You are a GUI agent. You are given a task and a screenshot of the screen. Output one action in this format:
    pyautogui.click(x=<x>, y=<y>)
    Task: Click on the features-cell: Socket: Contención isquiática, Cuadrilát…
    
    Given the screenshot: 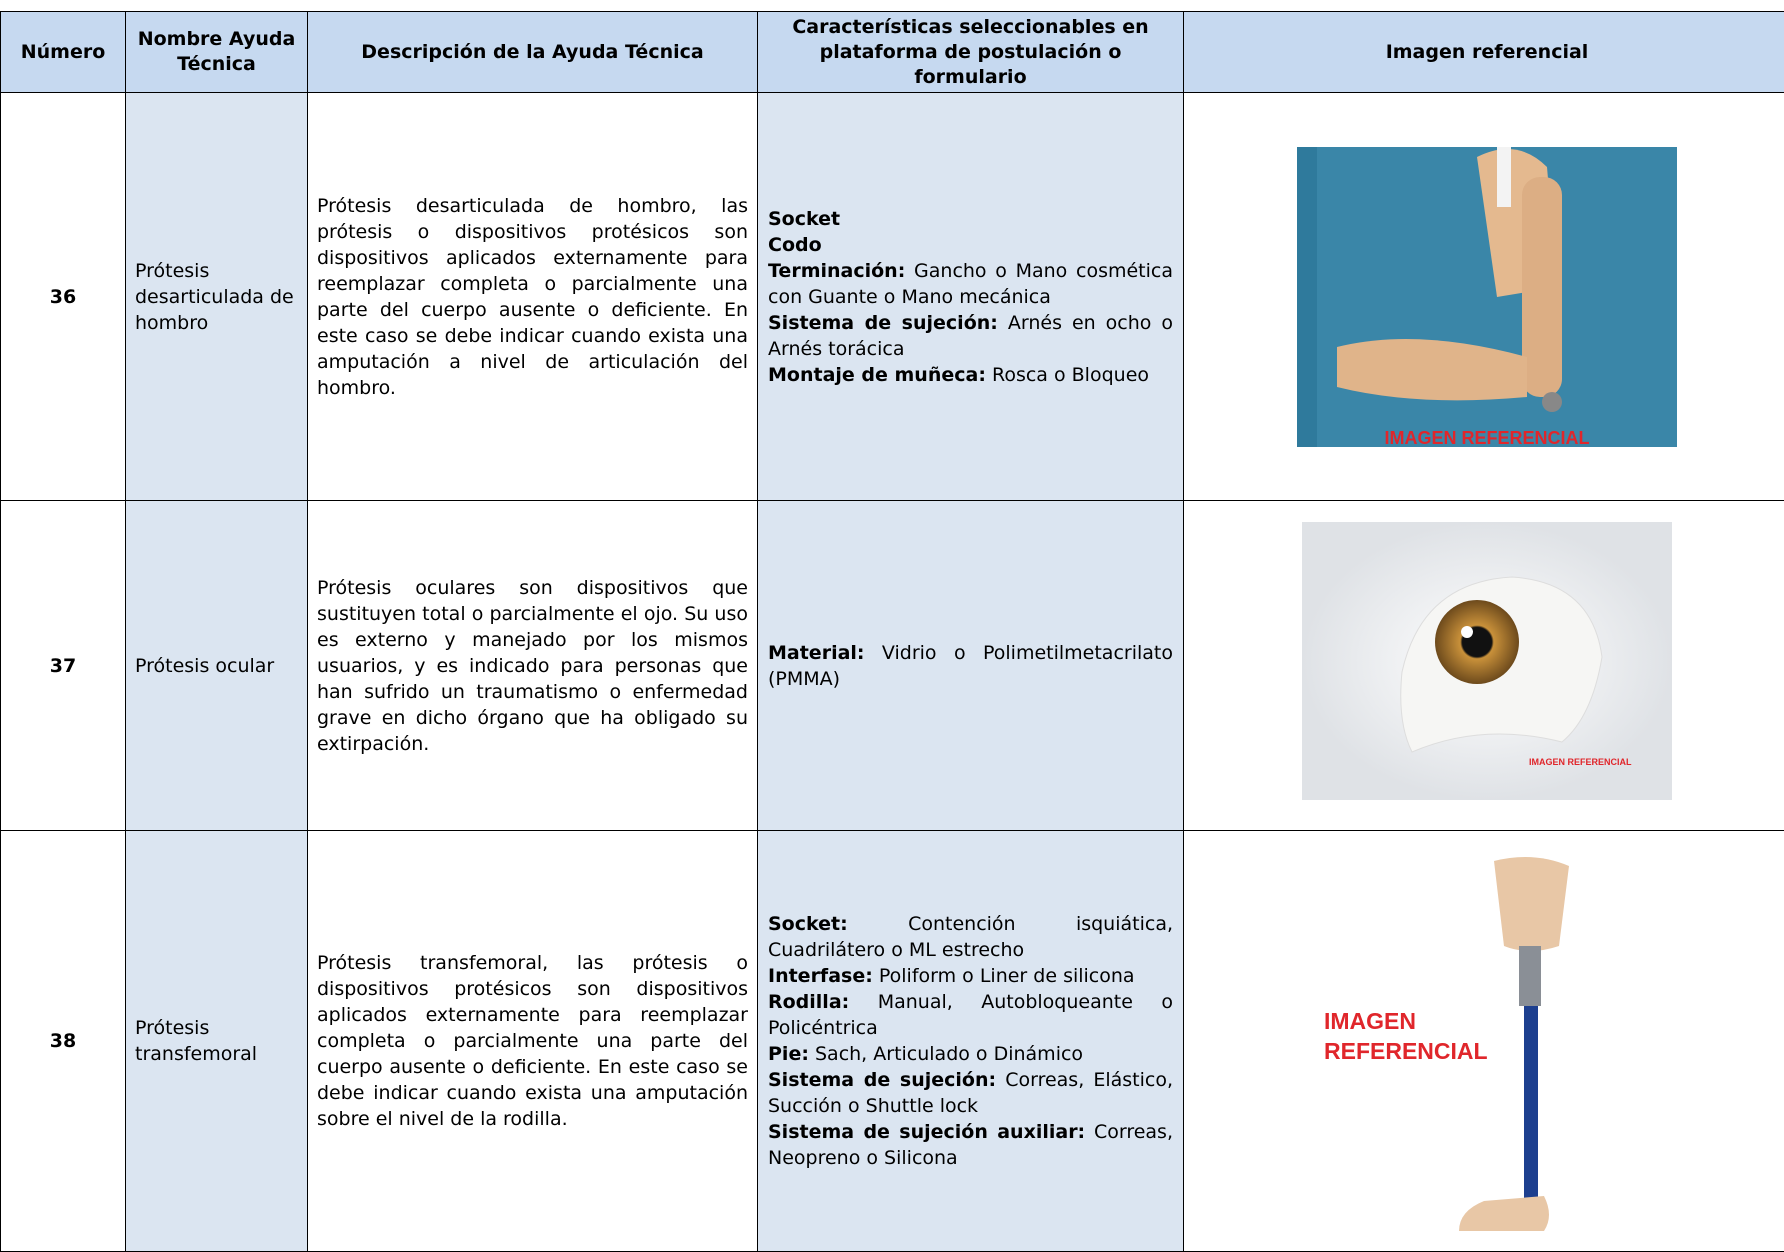 What is the action you would take?
    pyautogui.click(x=971, y=1041)
    